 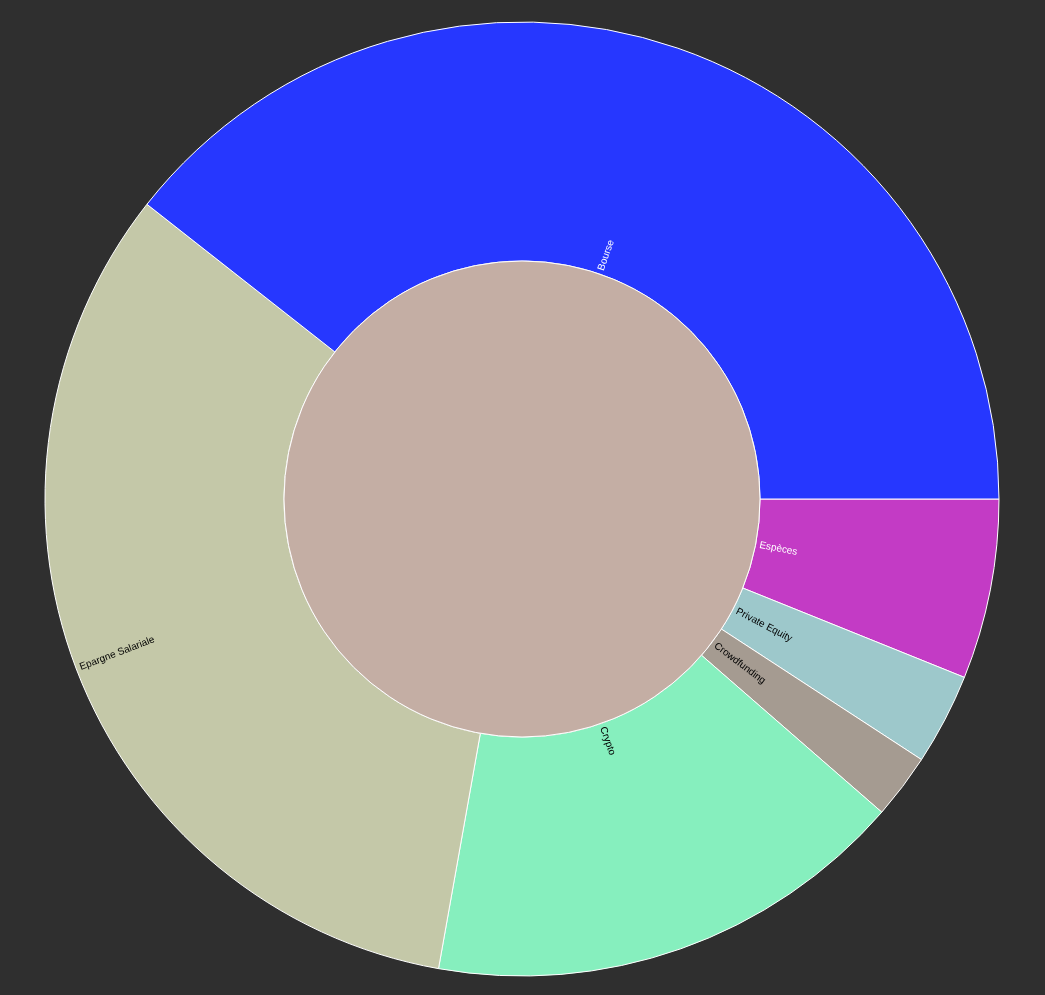 What do you see at coordinates (778, 547) in the screenshot?
I see `slice-label: Espèces` at bounding box center [778, 547].